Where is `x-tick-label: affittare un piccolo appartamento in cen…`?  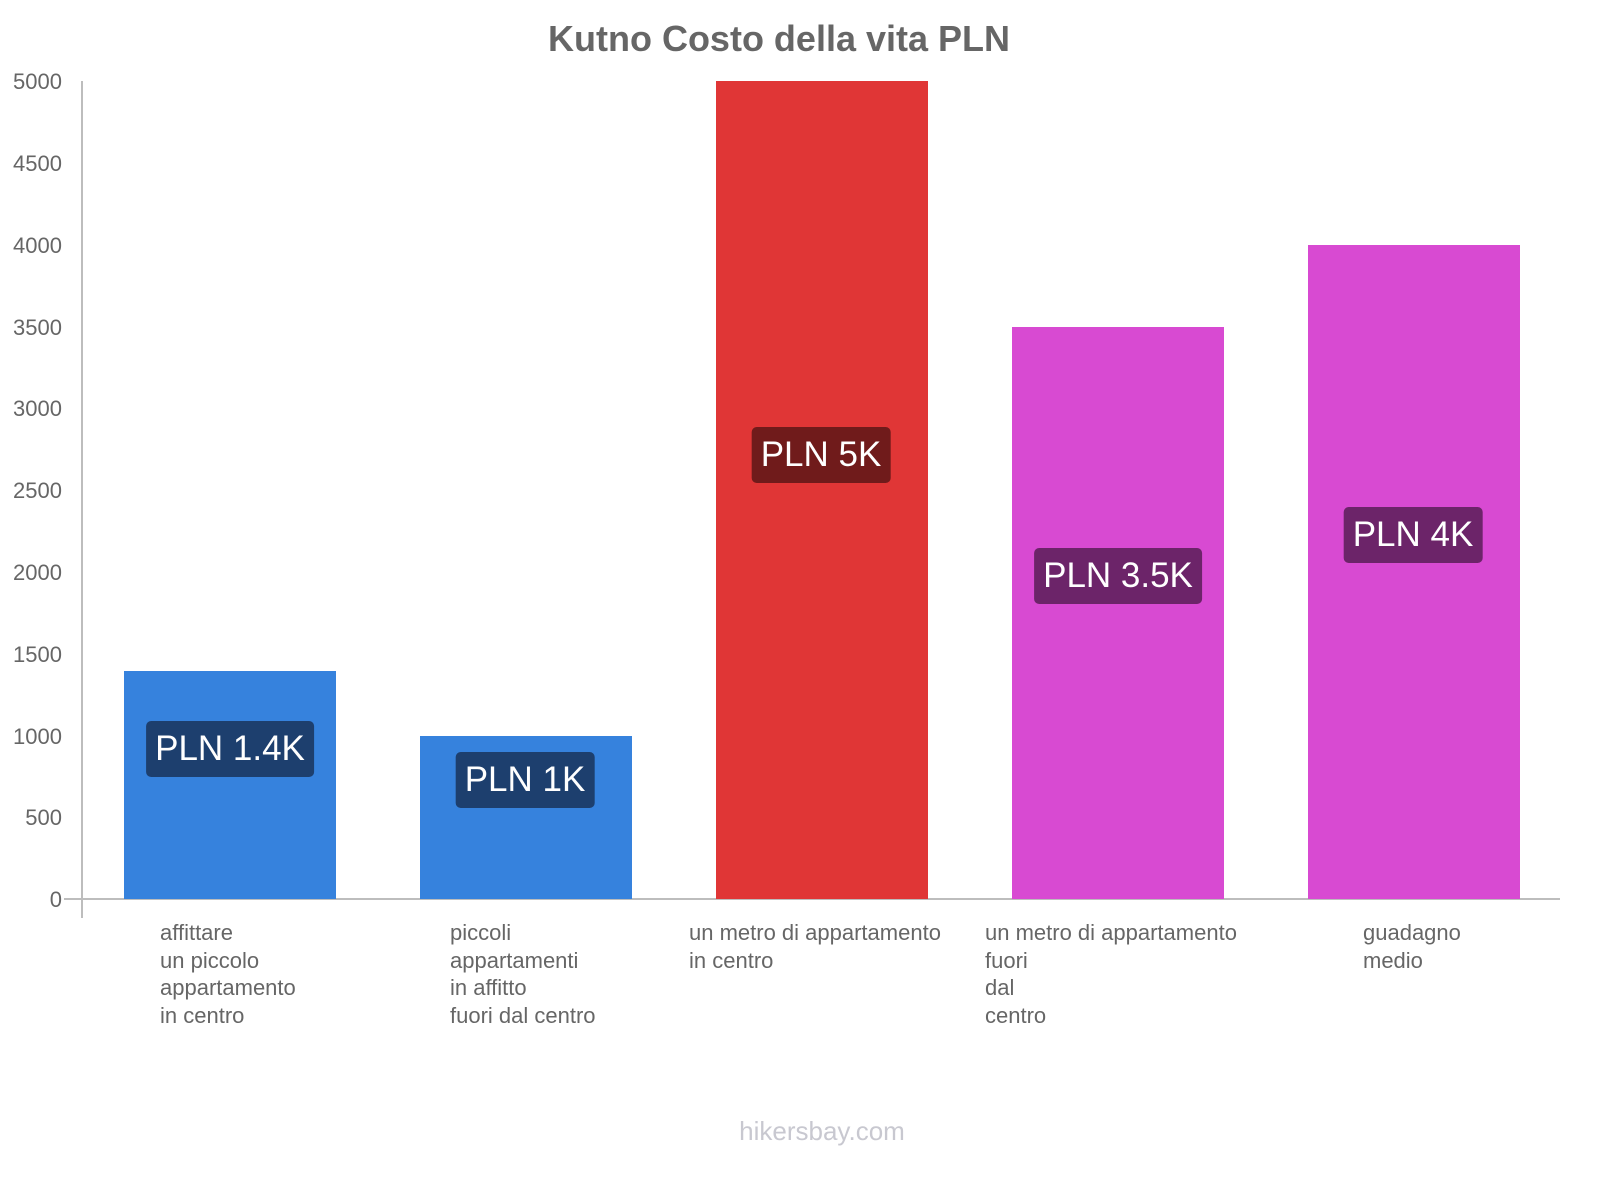
x-tick-label: affittare un piccolo appartamento in cen… is located at coordinates (228, 974).